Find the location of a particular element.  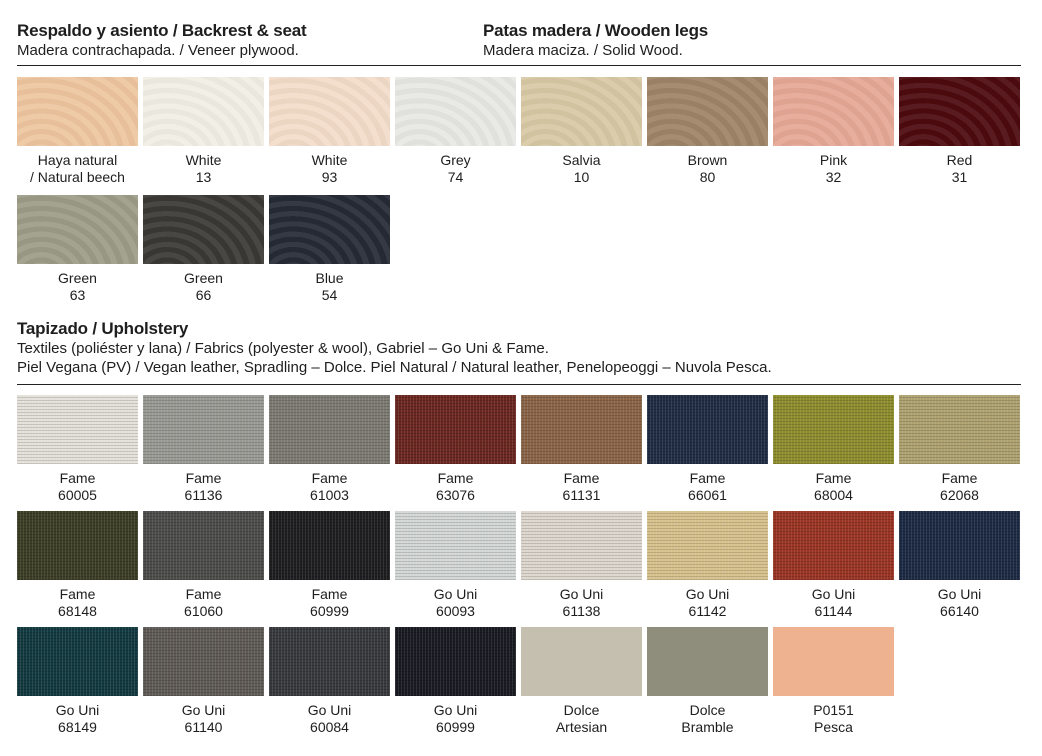

swatch: Fame 62068 is located at coordinates (959, 453).